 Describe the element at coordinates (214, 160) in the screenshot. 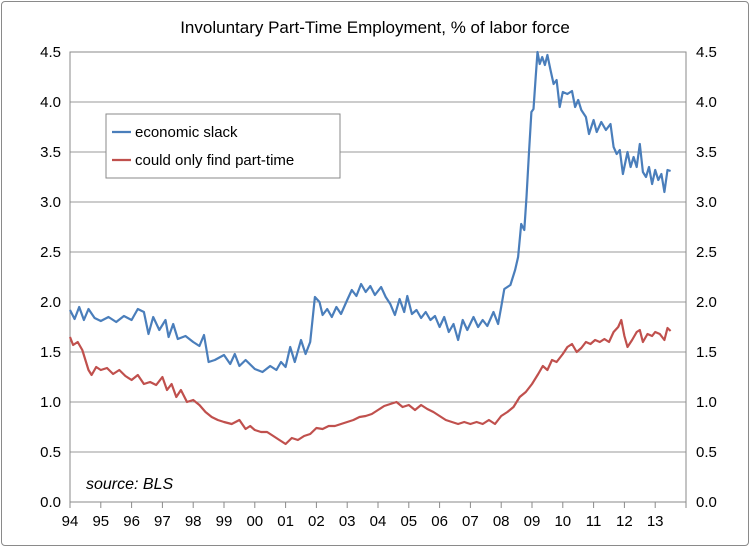

I see `legend-label-could-only-find-part-time: could only find part-time` at that location.